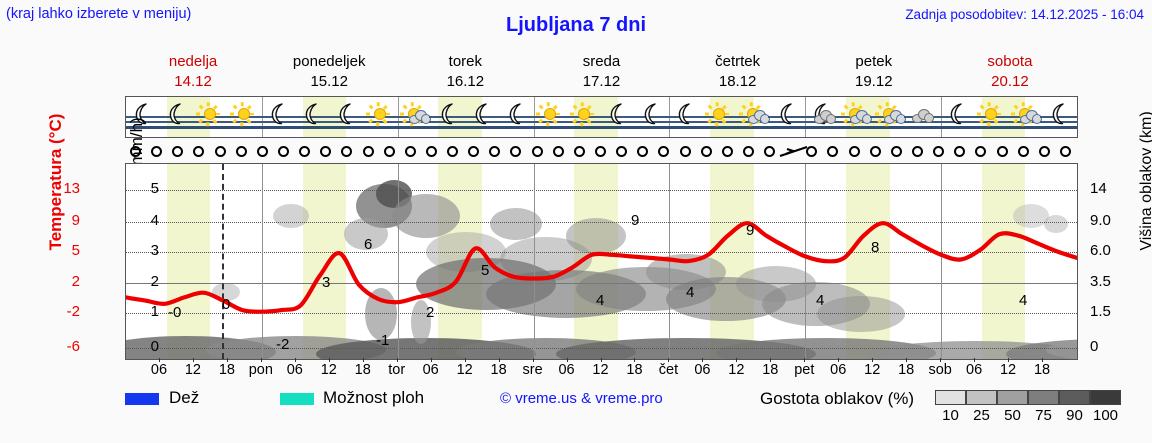 This screenshot has height=443, width=1152. What do you see at coordinates (430, 370) in the screenshot?
I see `x-axis-tick-label: 06` at bounding box center [430, 370].